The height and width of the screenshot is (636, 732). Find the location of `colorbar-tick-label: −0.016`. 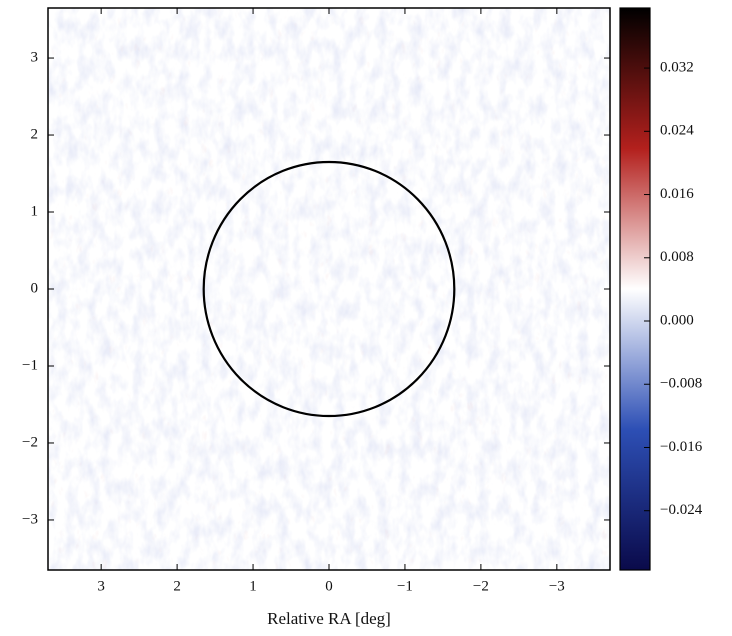

colorbar-tick-label: −0.016 is located at coordinates (681, 447).